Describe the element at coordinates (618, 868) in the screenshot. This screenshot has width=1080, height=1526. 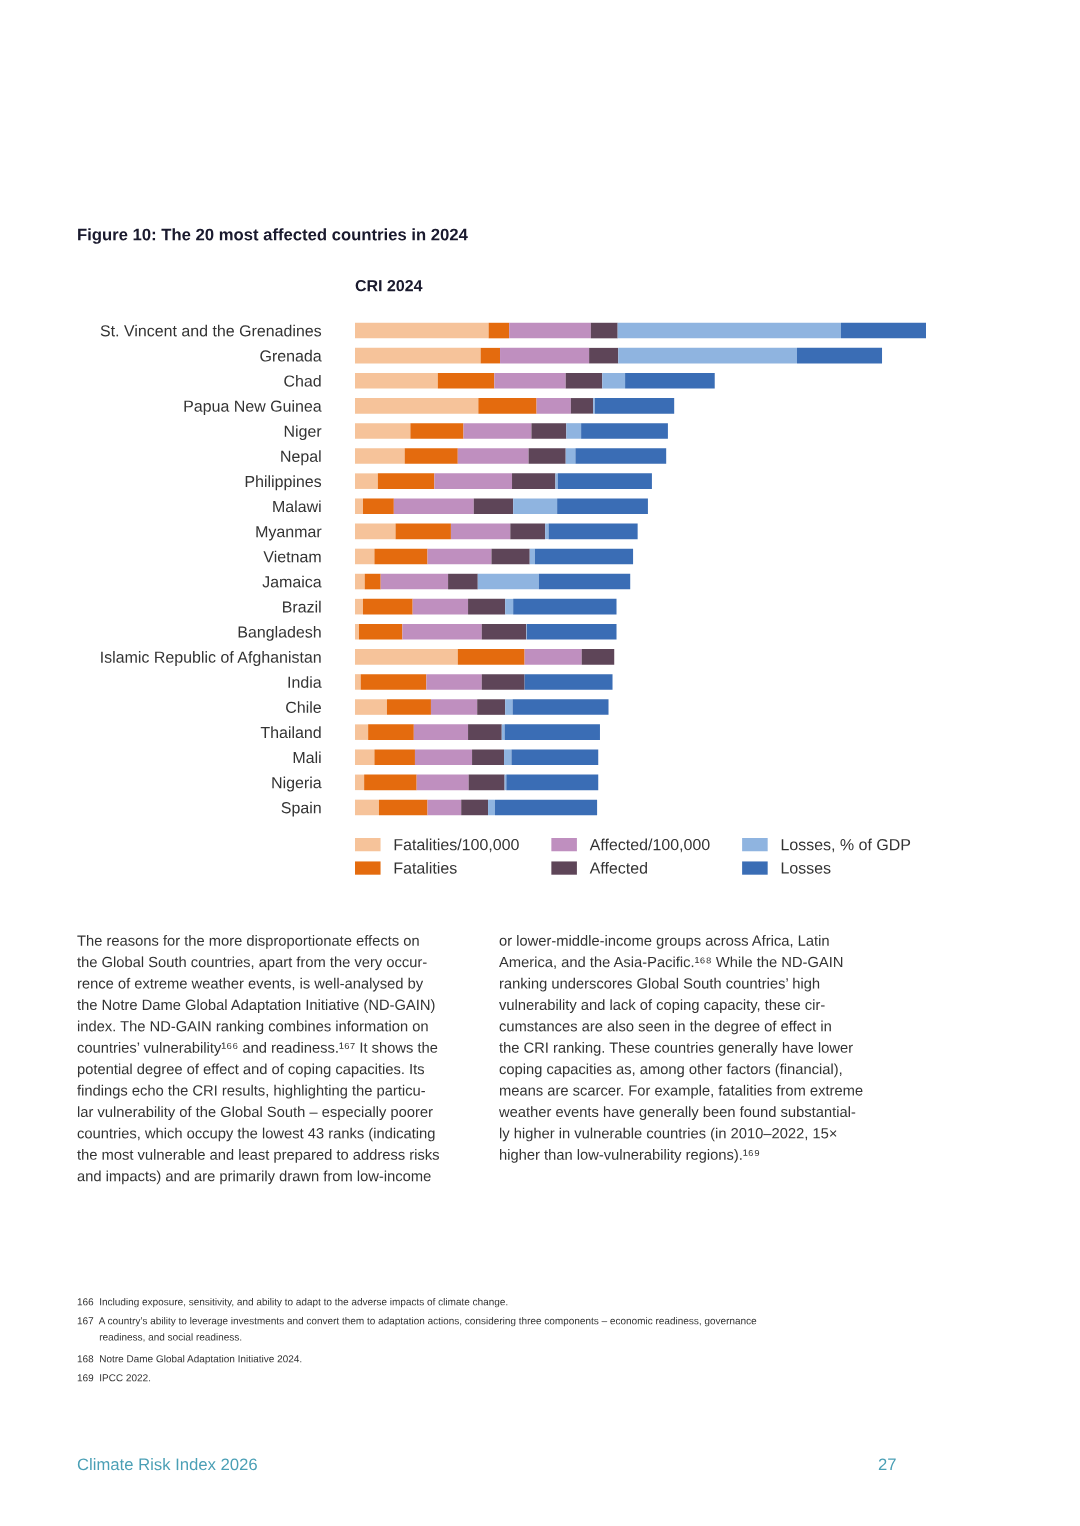
I see `legend-label: Affected` at that location.